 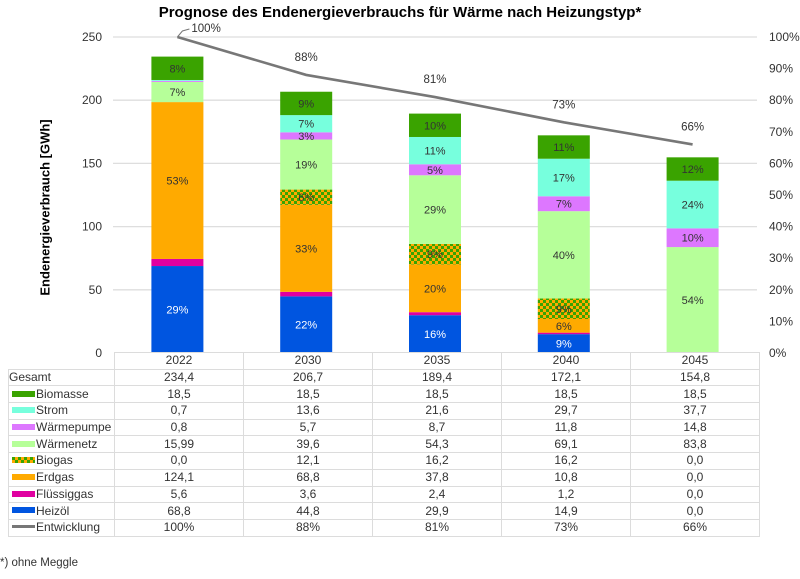 I want to click on table-cell: 154,8, so click(x=695, y=377).